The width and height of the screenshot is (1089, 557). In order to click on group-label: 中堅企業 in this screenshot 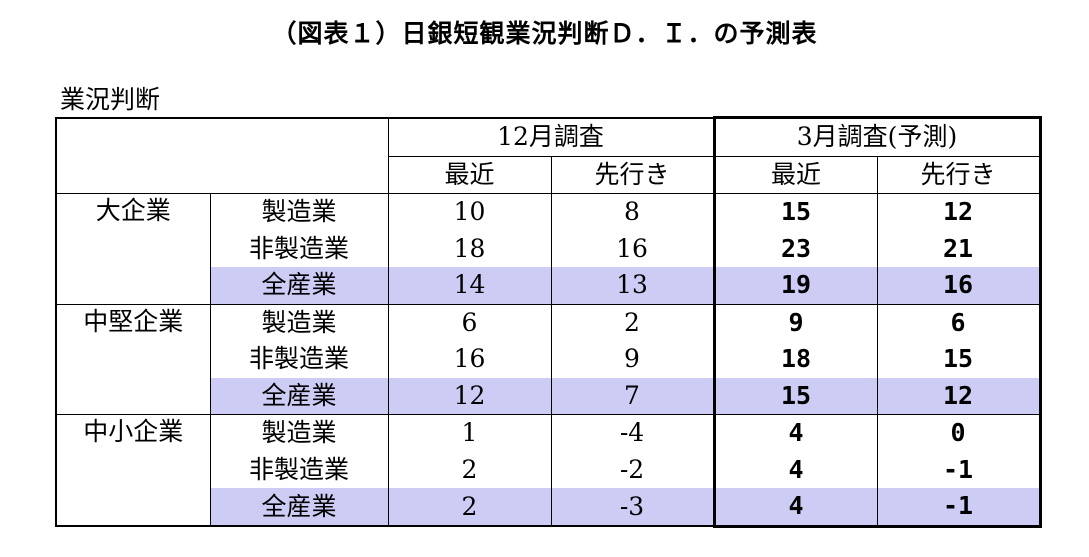, I will do `click(133, 359)`.